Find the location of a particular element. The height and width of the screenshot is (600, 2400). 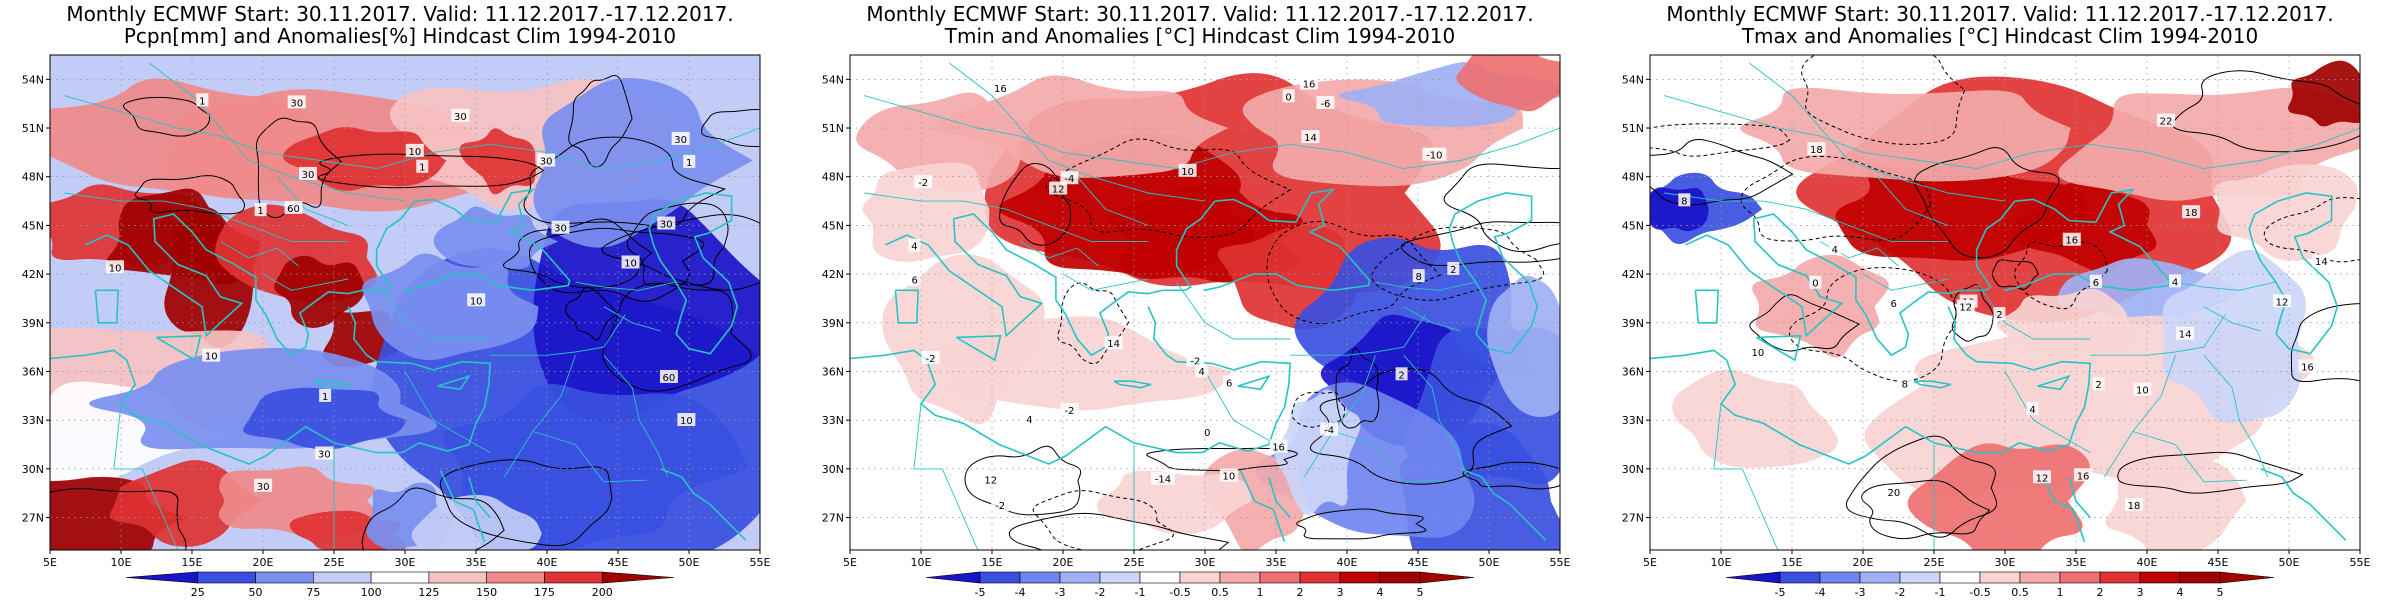

contour-label: 8 is located at coordinates (1905, 384).